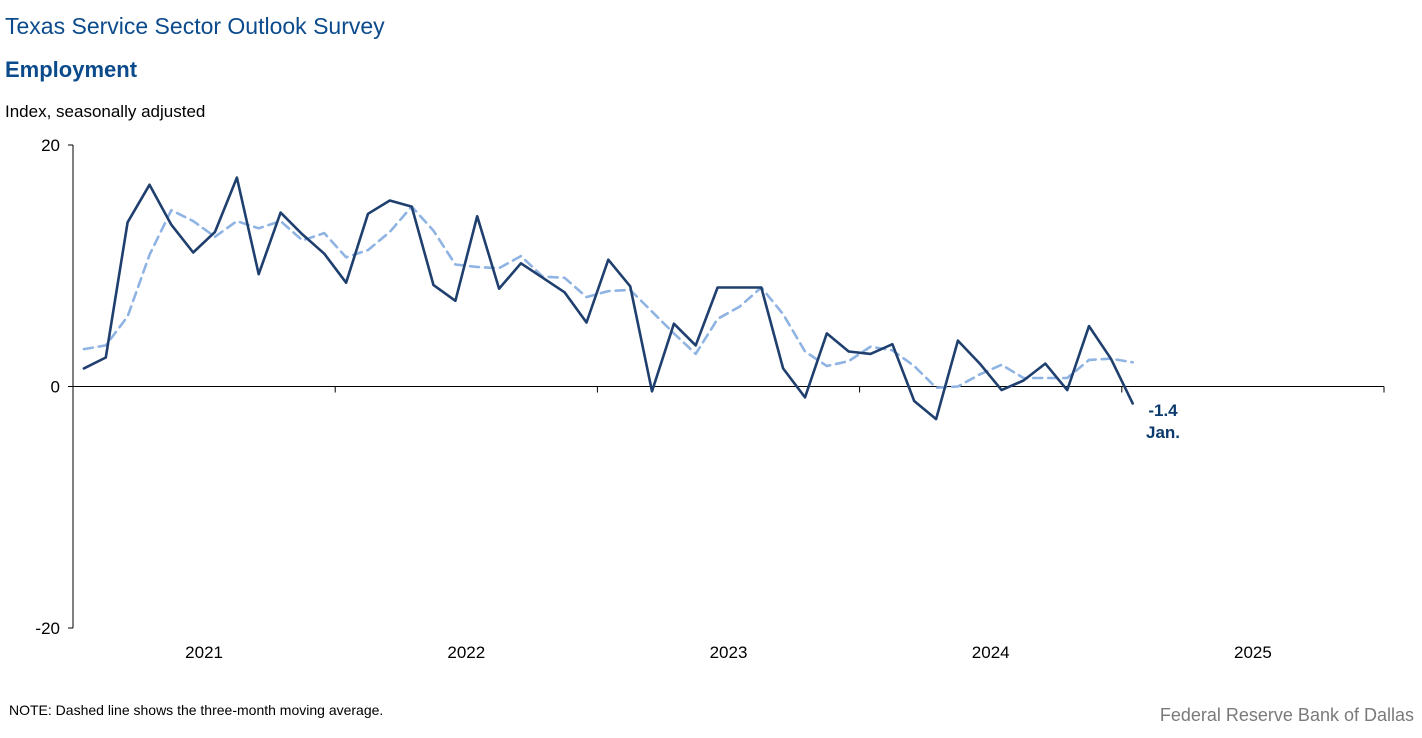 Image resolution: width=1422 pixels, height=738 pixels. Describe the element at coordinates (71, 69) in the screenshot. I see `chart-subtitle: Employment` at that location.